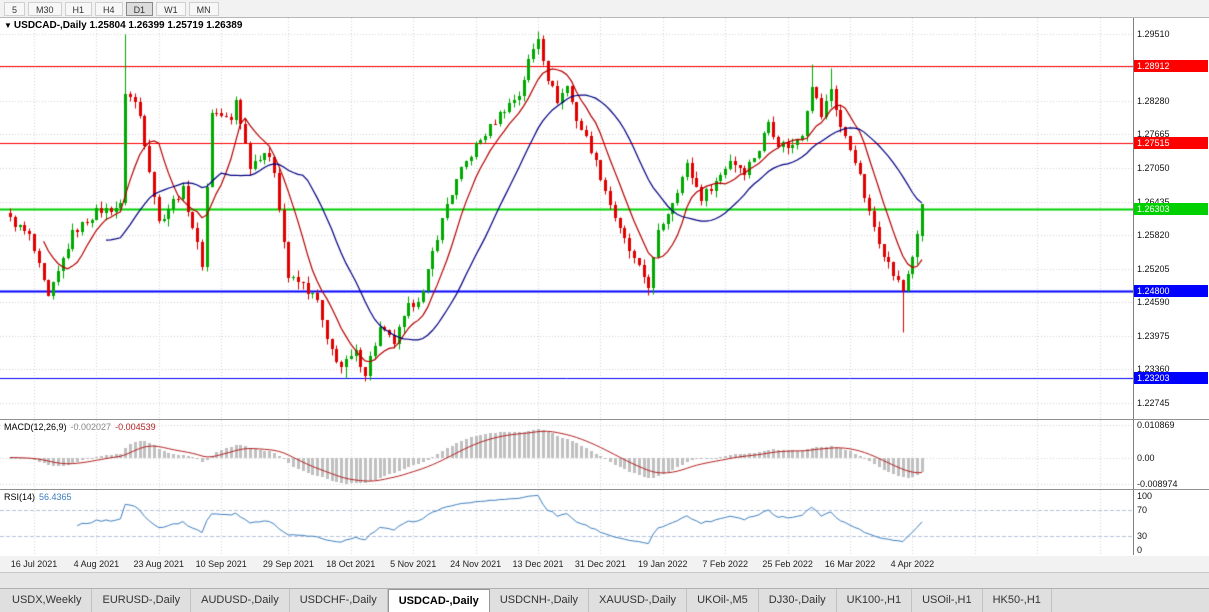 The height and width of the screenshot is (612, 1209). I want to click on macd-signal-value: -0.004539, so click(135, 427).